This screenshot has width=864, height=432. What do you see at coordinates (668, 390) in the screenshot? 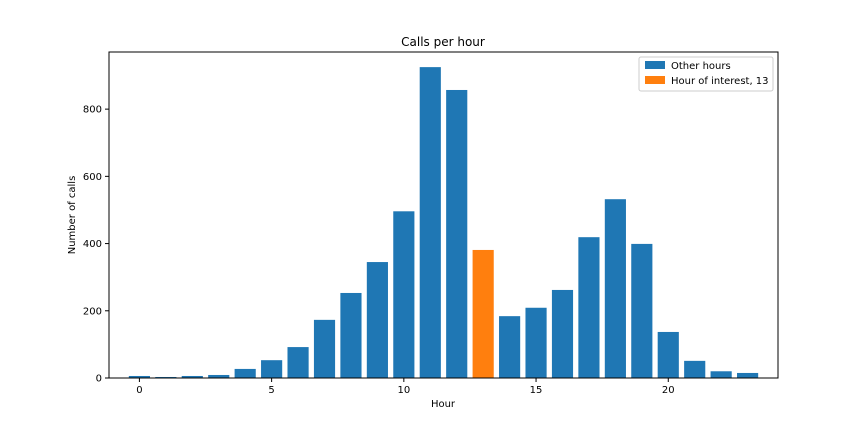
I see `x-tick-label: 20` at bounding box center [668, 390].